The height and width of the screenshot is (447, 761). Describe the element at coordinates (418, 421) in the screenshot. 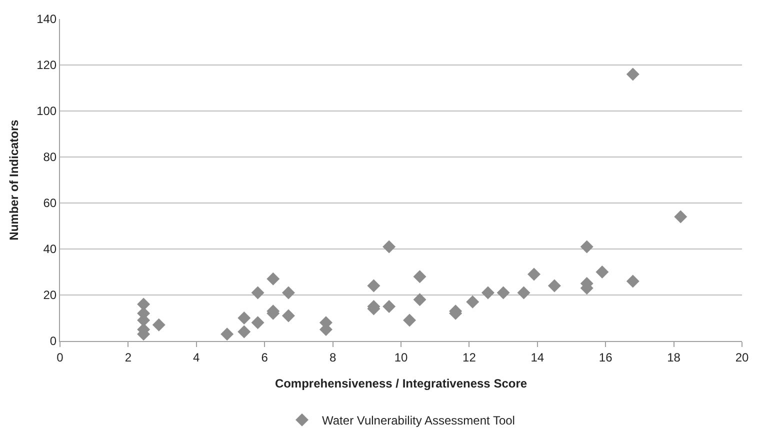

I see `legend-label: Water Vulnerability Assessment Tool` at that location.